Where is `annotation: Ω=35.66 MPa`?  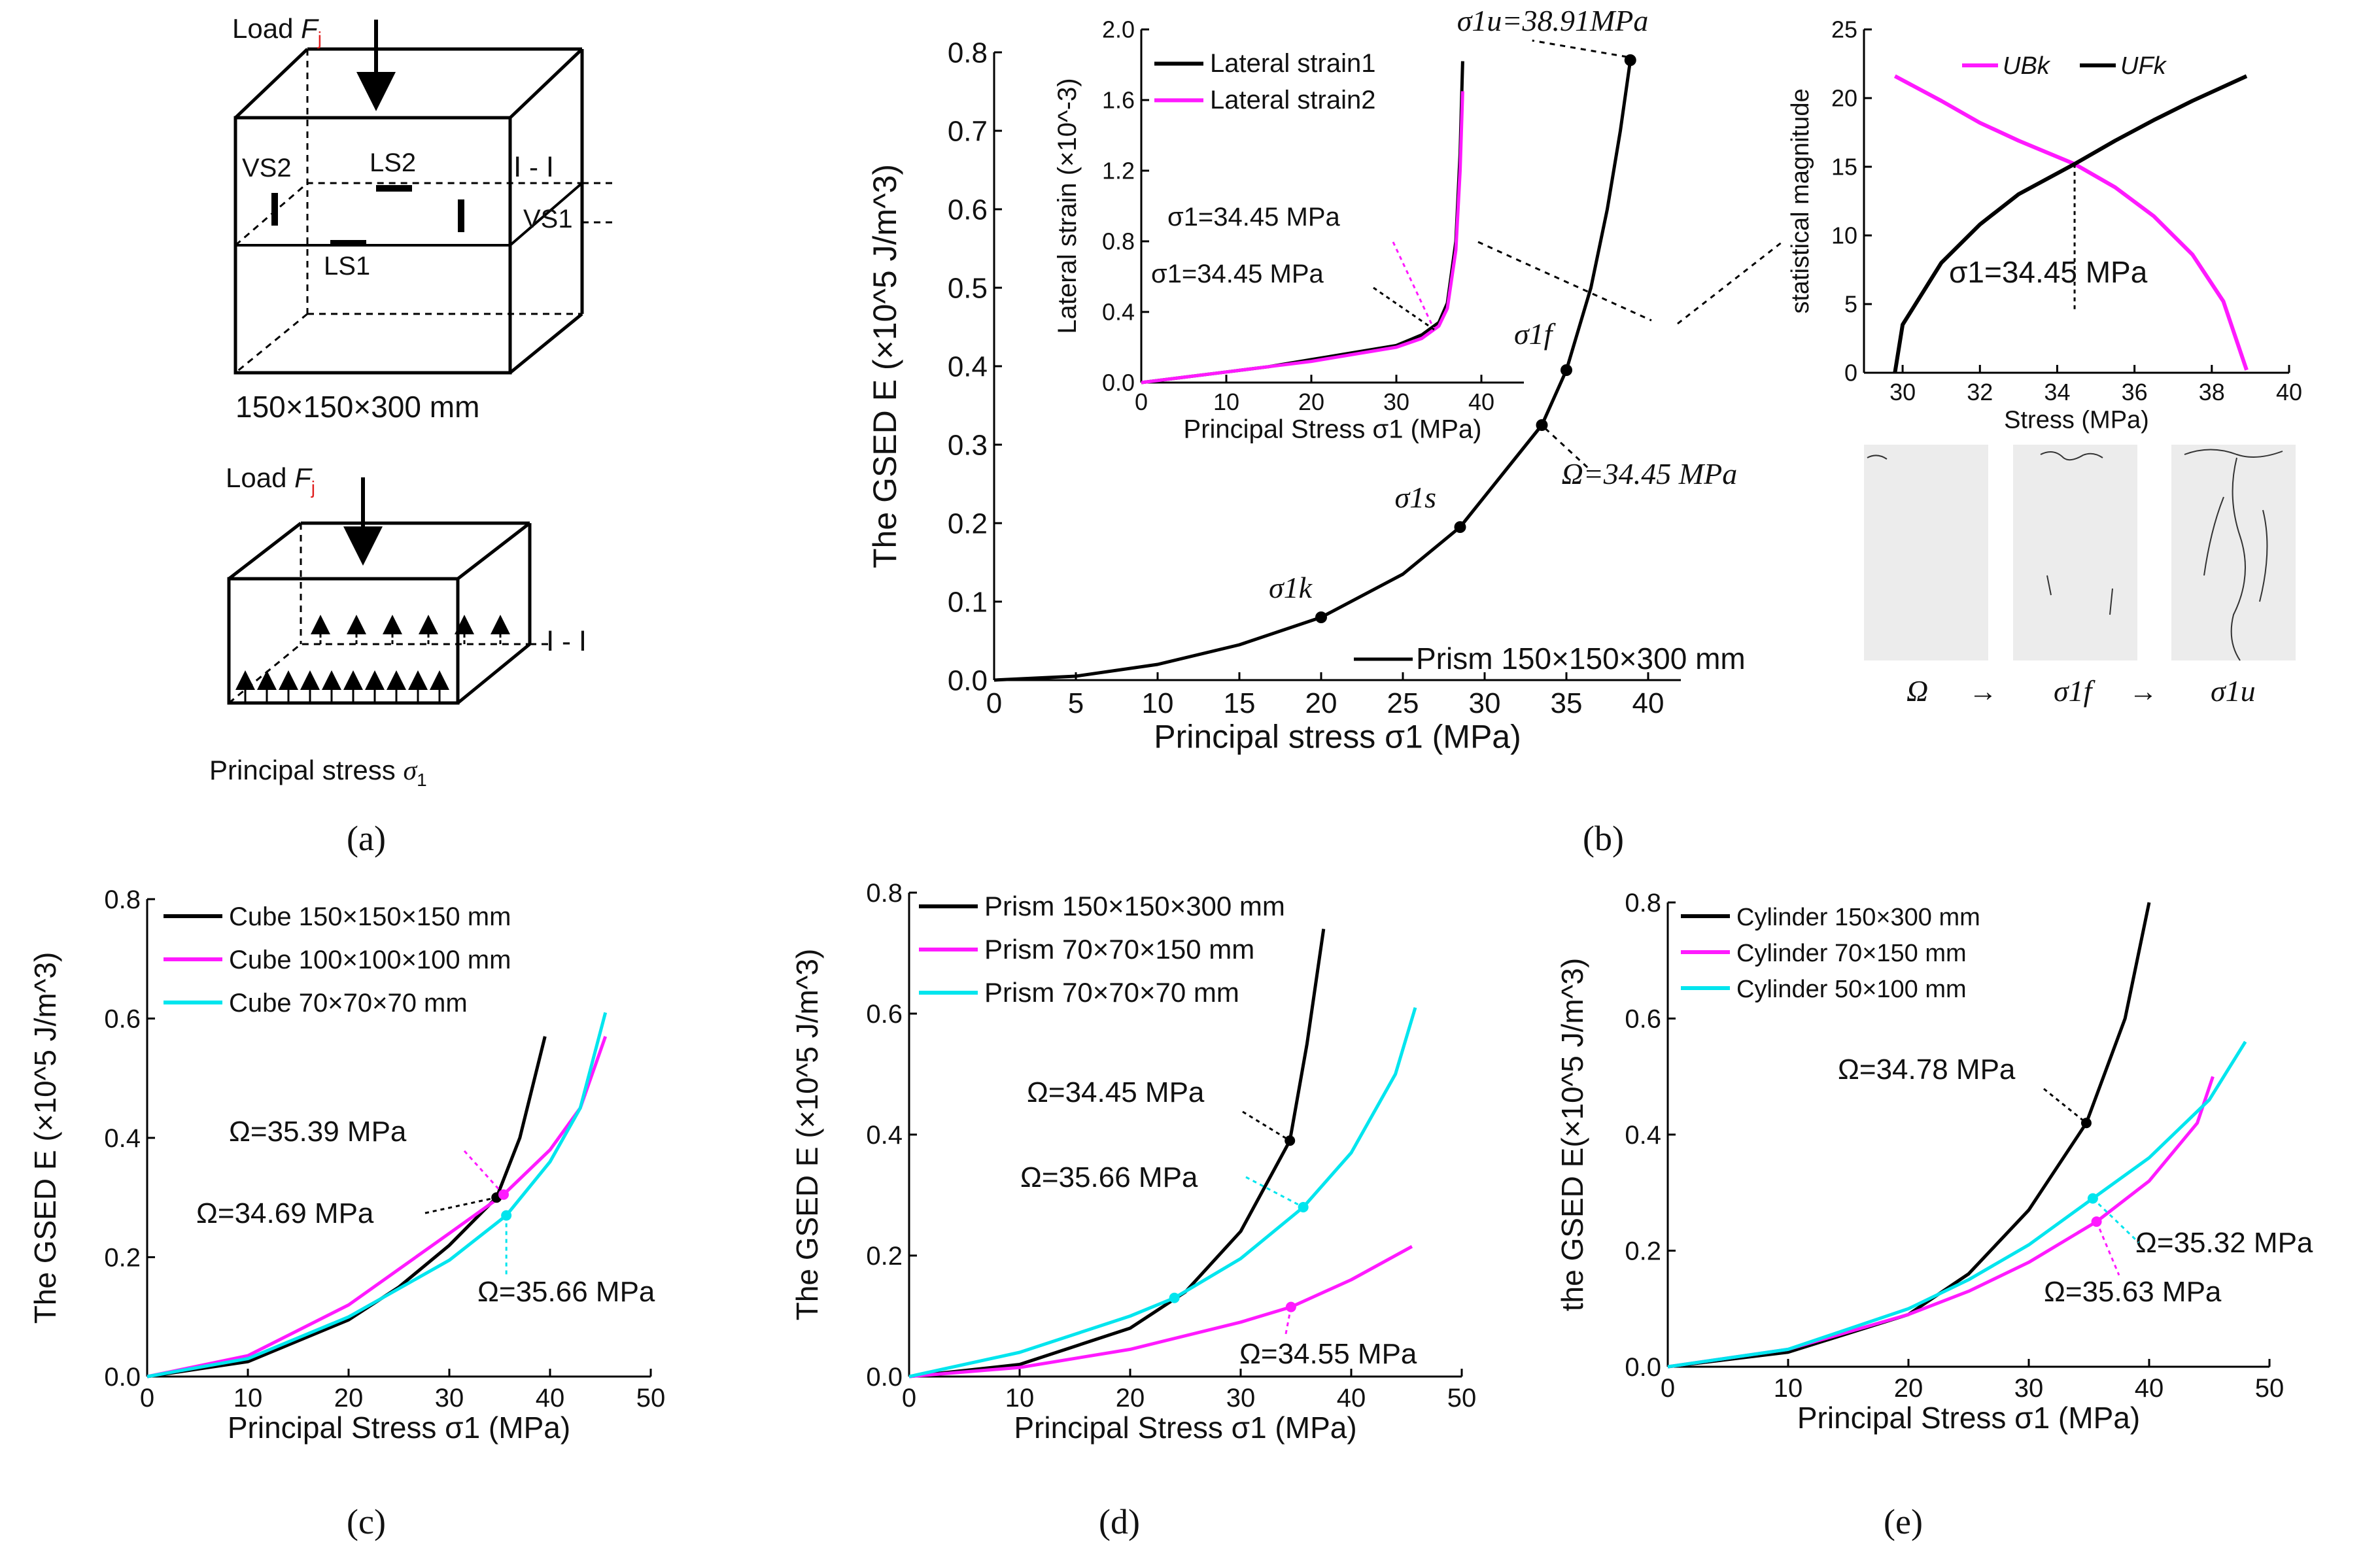 annotation: Ω=35.66 MPa is located at coordinates (566, 1292).